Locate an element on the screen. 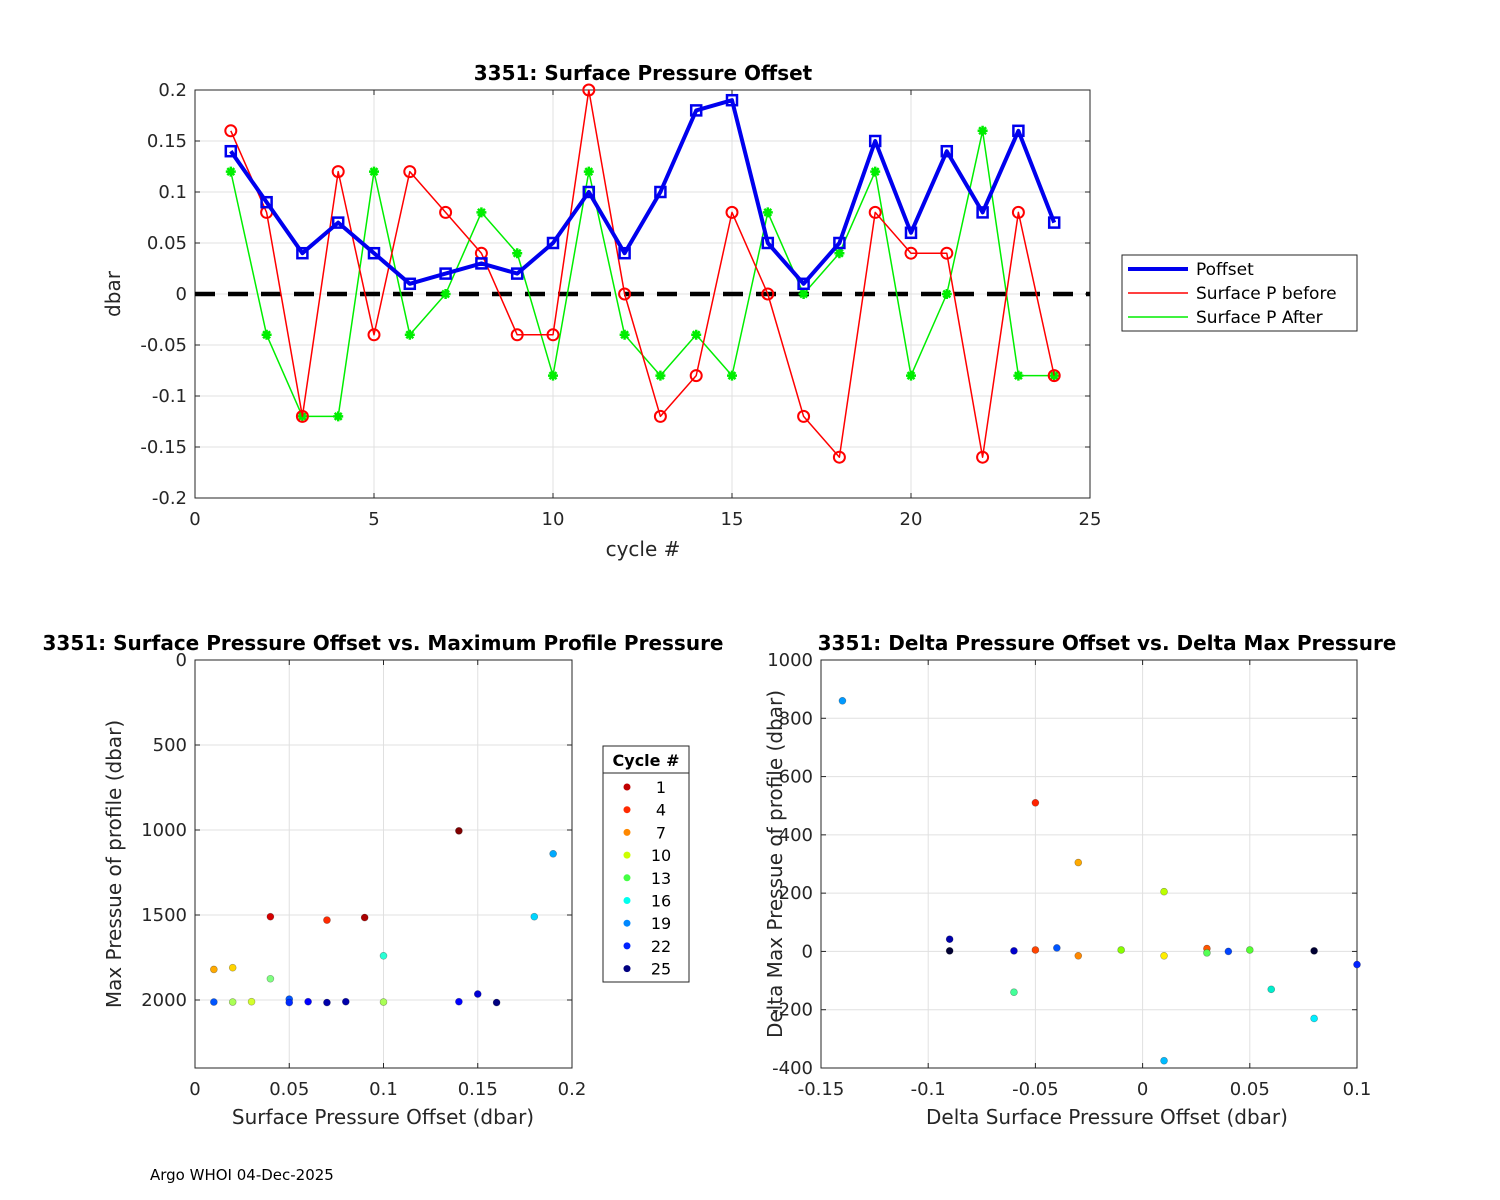  chart2-points is located at coordinates (383, 917).